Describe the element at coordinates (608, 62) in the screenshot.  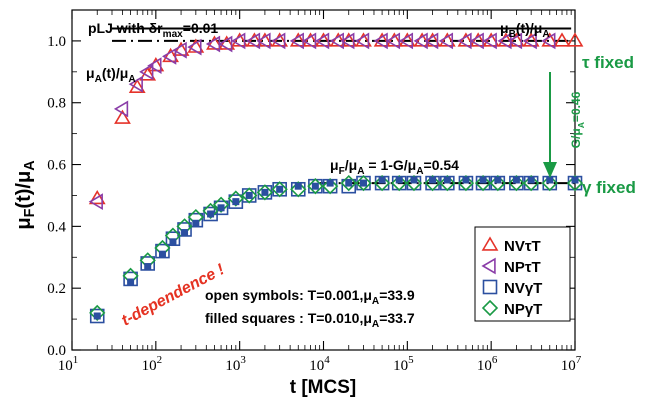
I see `tau-fixed-label: τ fixed` at that location.